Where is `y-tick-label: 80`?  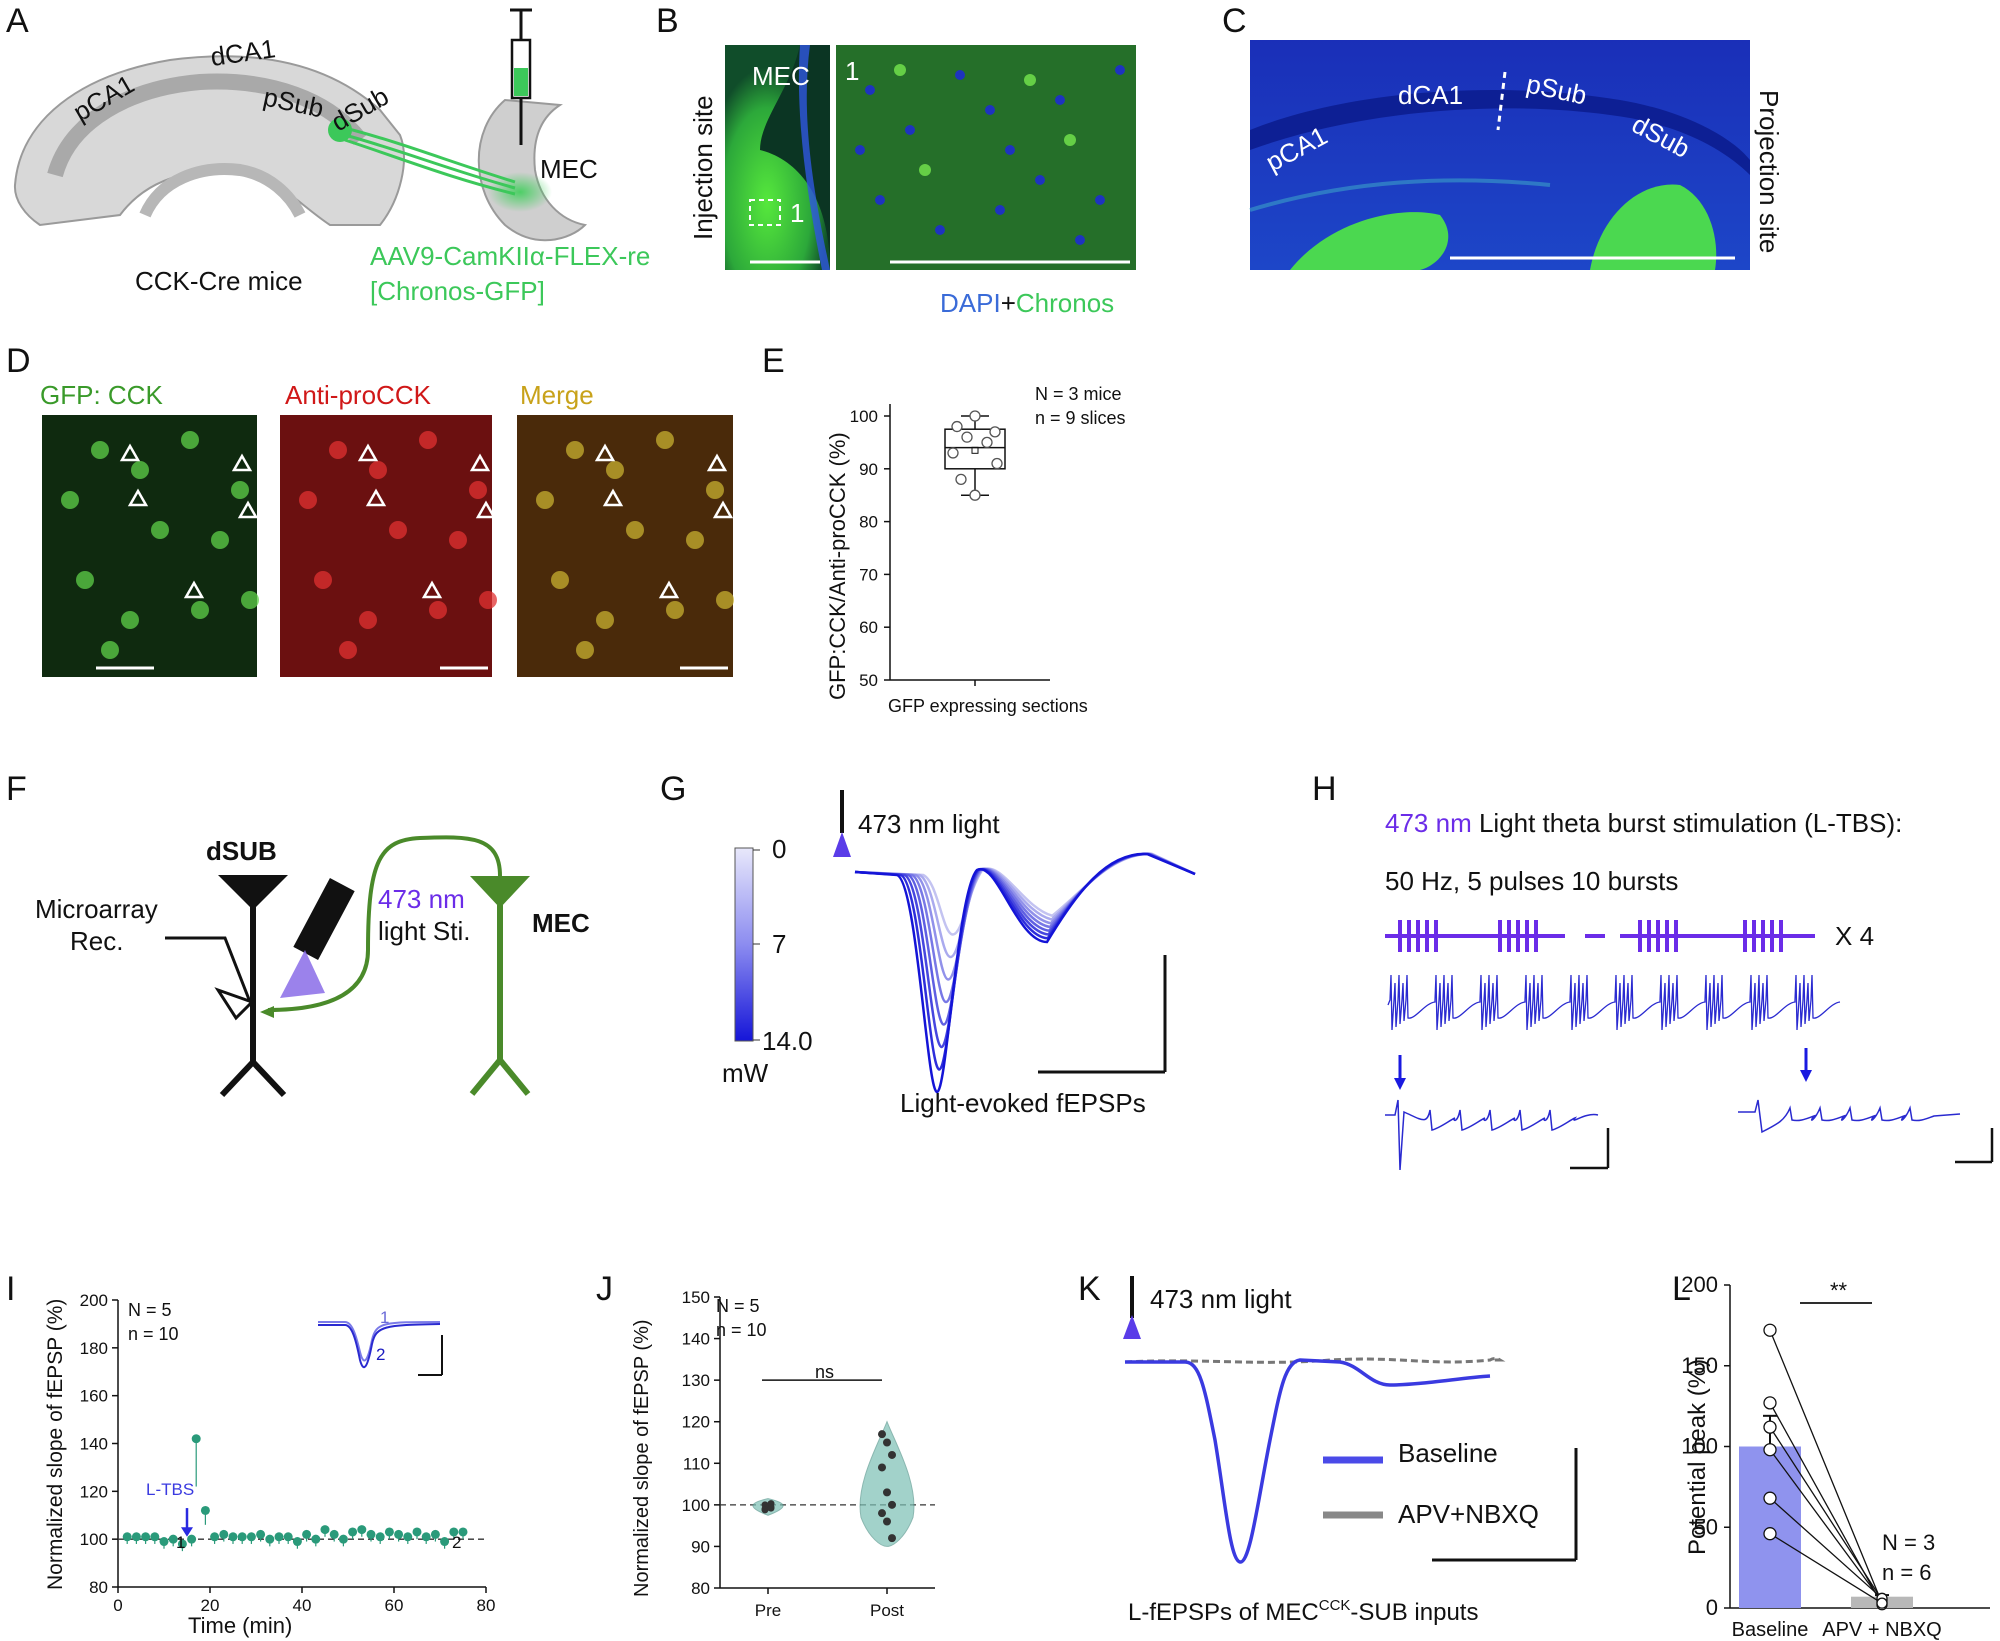 y-tick-label: 80 is located at coordinates (868, 522).